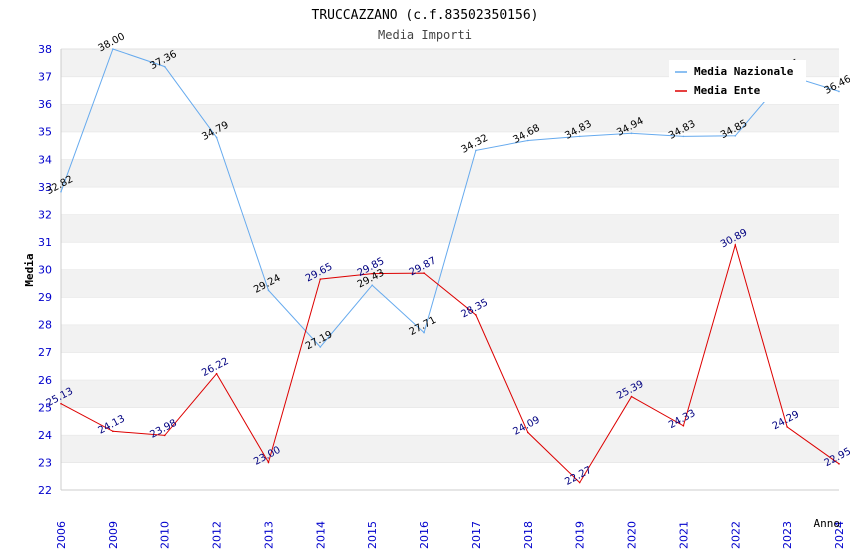 This screenshot has height=550, width=850. What do you see at coordinates (45, 187) in the screenshot?
I see `y-tick-label: 33` at bounding box center [45, 187].